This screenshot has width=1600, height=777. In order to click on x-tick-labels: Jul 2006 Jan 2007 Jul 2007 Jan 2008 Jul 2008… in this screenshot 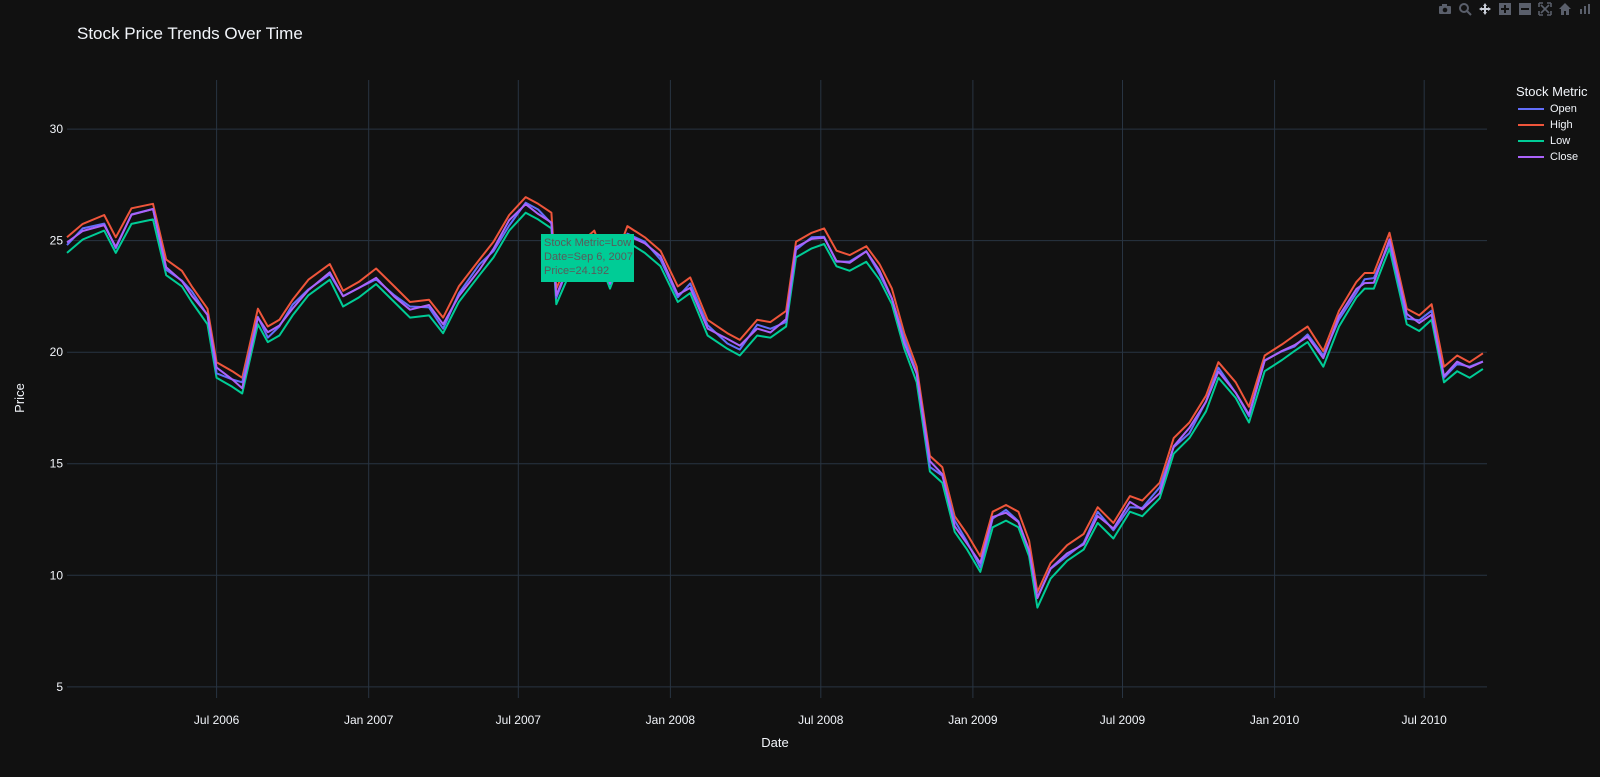, I will do `click(820, 720)`.